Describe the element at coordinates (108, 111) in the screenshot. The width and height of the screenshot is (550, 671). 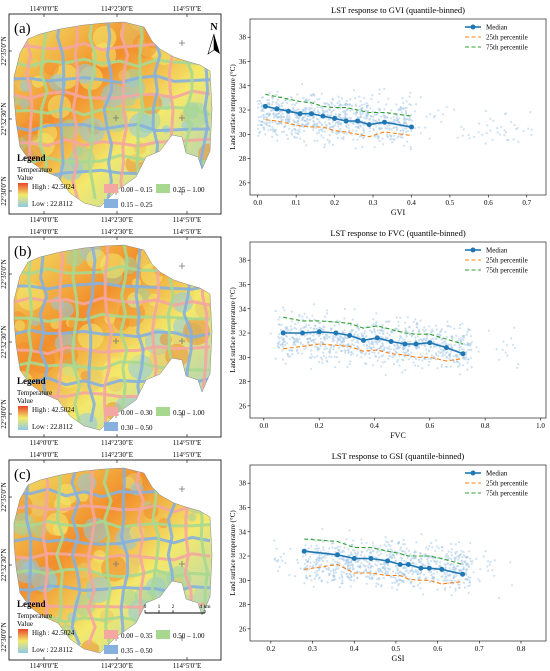
I see `road-segment` at that location.